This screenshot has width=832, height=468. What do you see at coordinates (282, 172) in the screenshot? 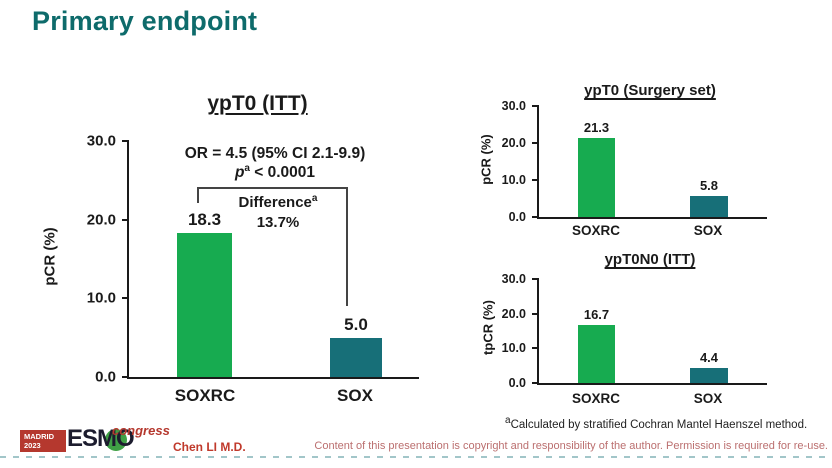
I see `p-value-text: < 0.0001` at bounding box center [282, 172].